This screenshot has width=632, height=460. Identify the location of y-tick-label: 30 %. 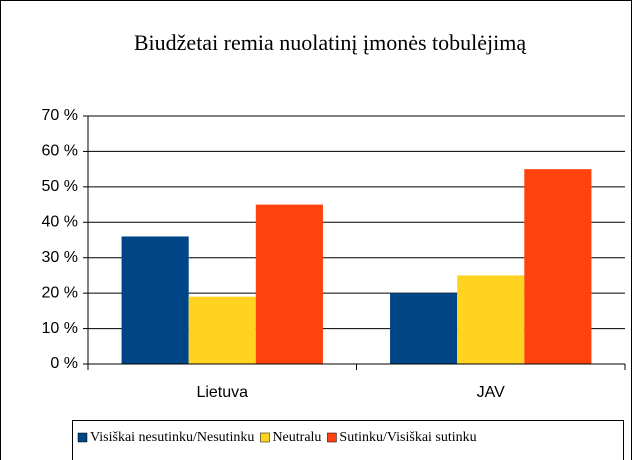
(60, 257).